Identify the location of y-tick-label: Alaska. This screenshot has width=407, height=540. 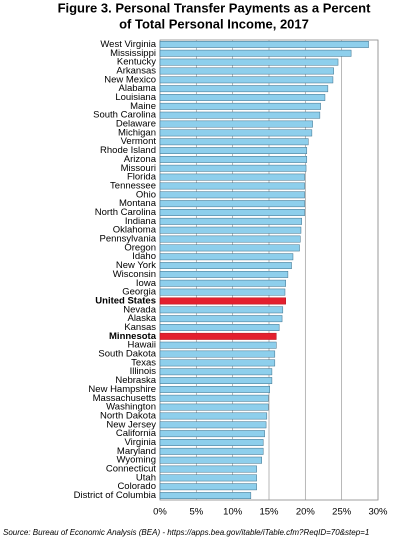
(141, 318).